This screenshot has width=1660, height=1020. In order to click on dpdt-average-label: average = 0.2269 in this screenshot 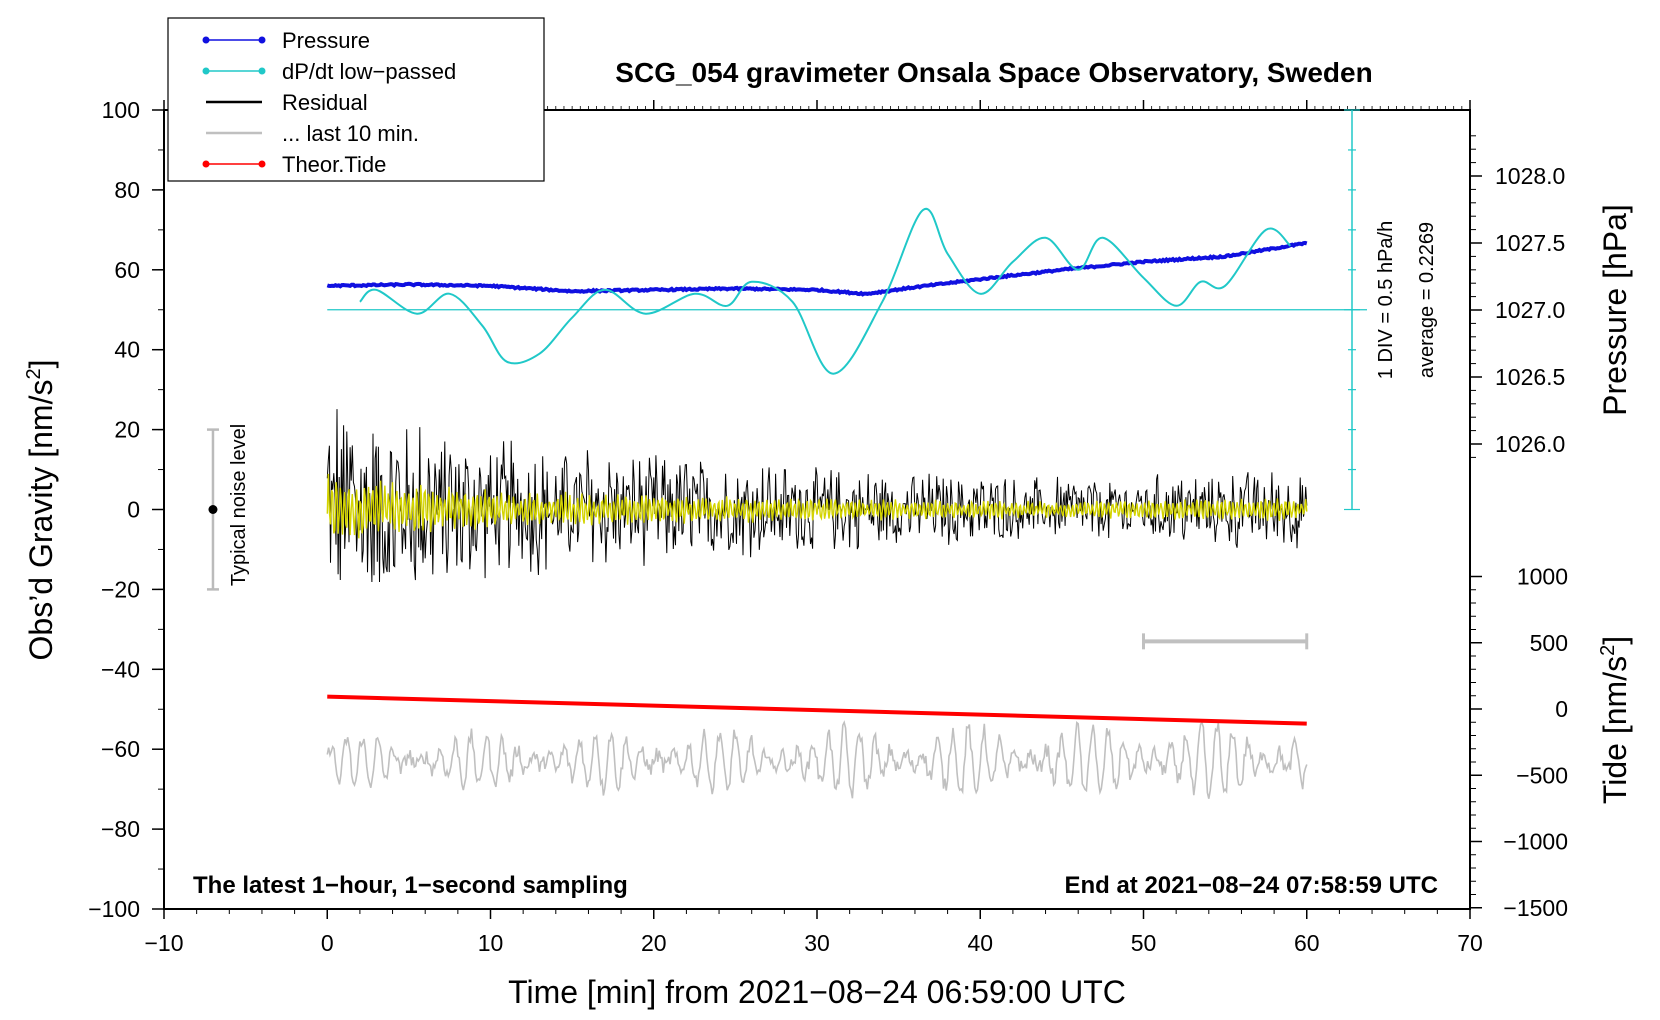, I will do `click(1427, 300)`.